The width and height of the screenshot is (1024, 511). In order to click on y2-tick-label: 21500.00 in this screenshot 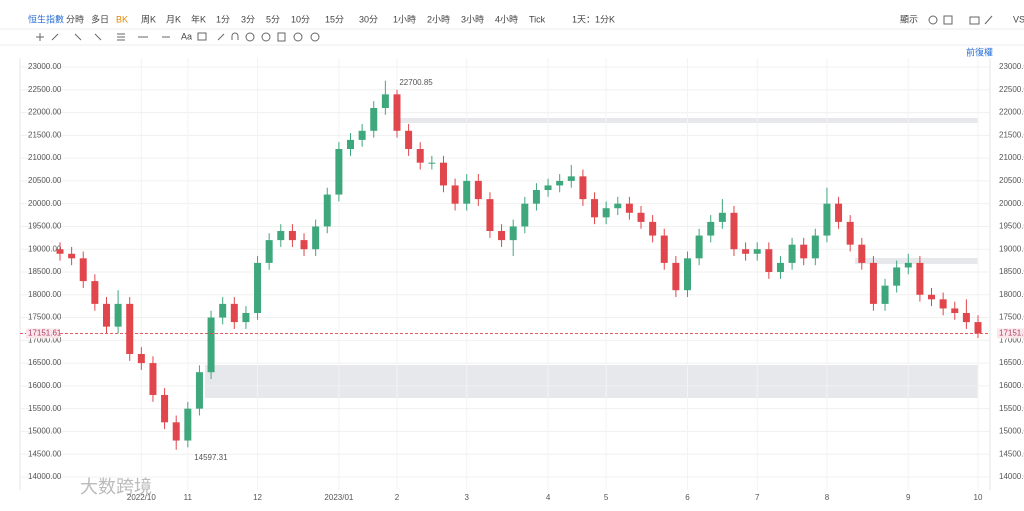, I will do `click(1011, 134)`.